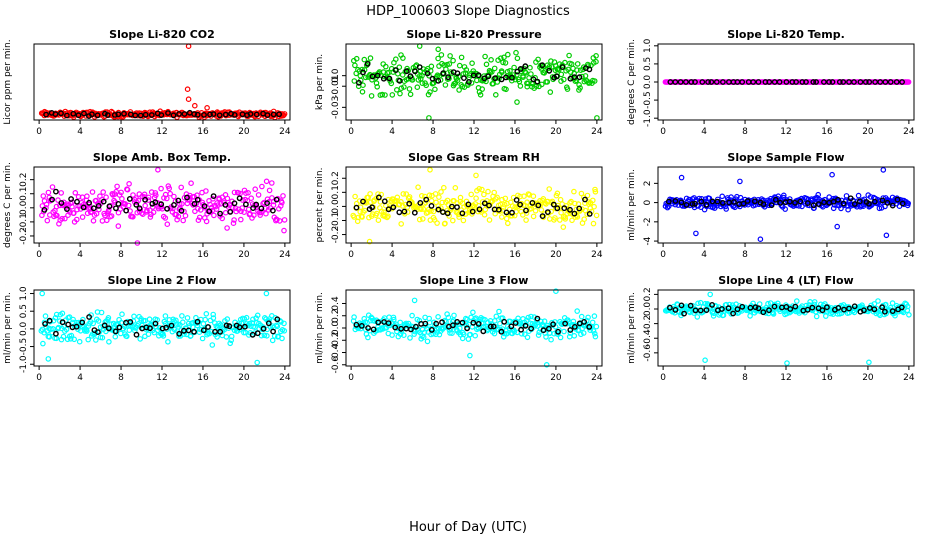  I want to click on data-points, so click(475, 328).